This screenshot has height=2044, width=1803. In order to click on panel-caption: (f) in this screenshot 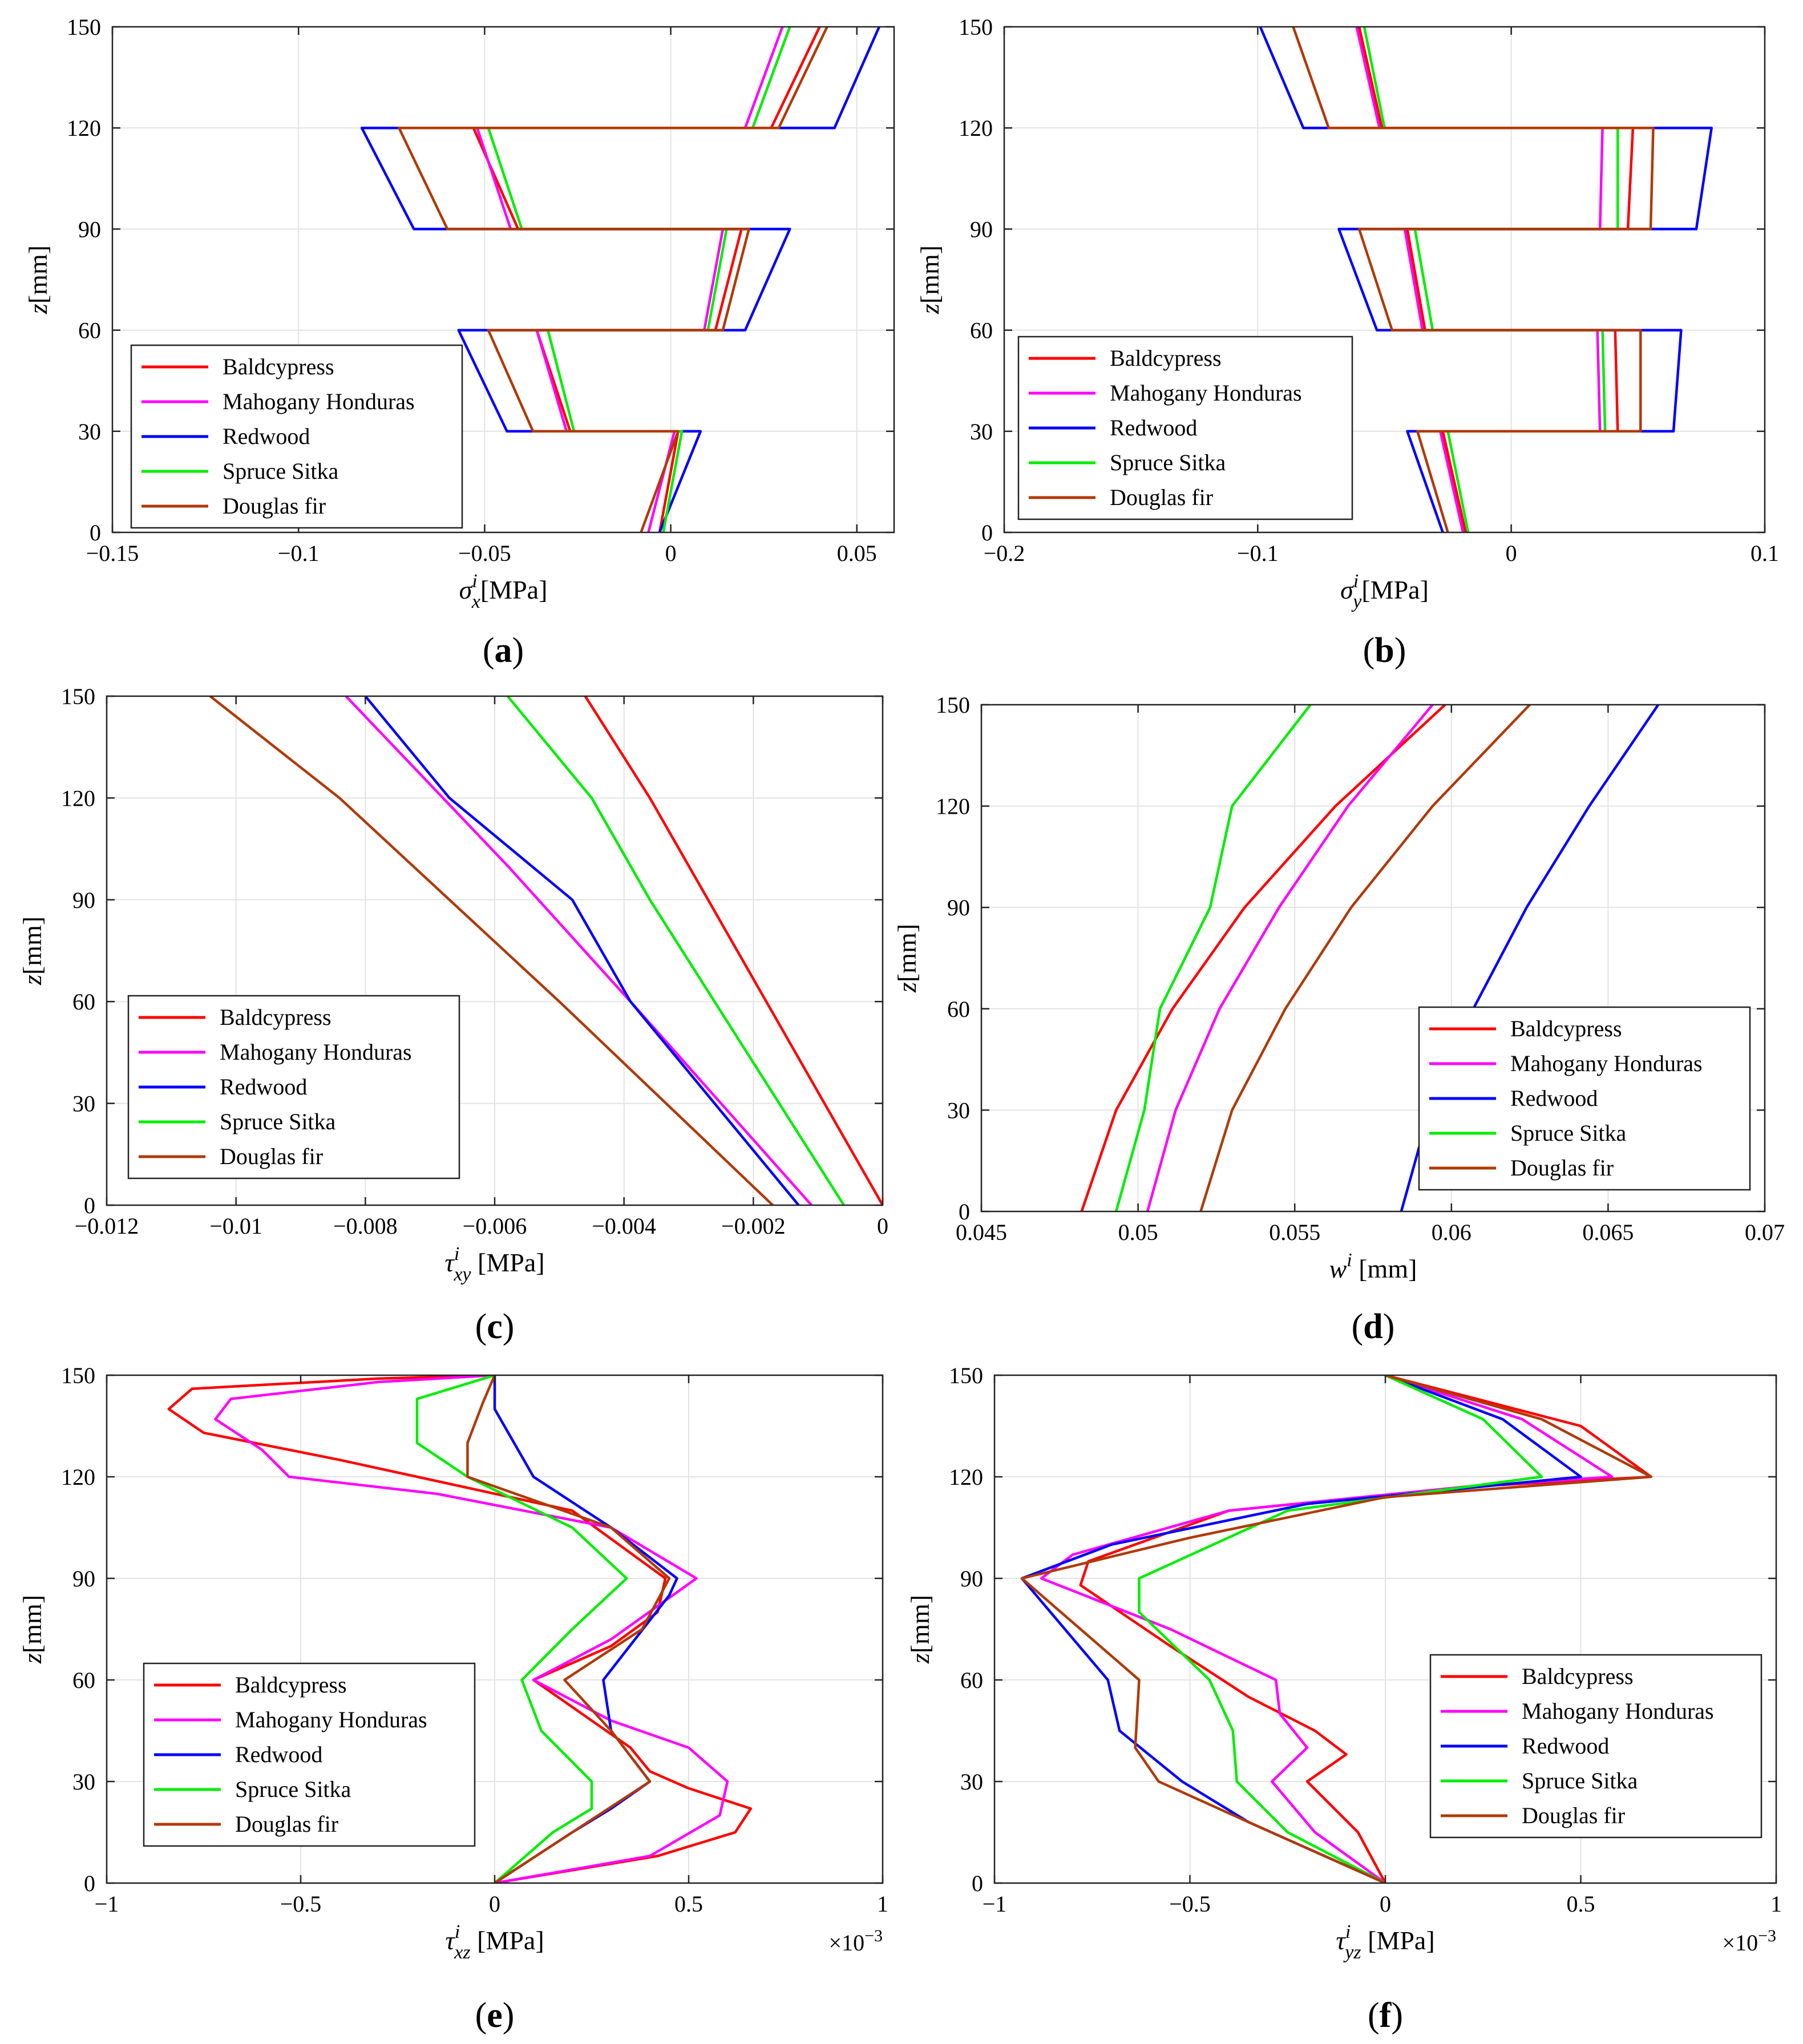, I will do `click(1385, 2015)`.